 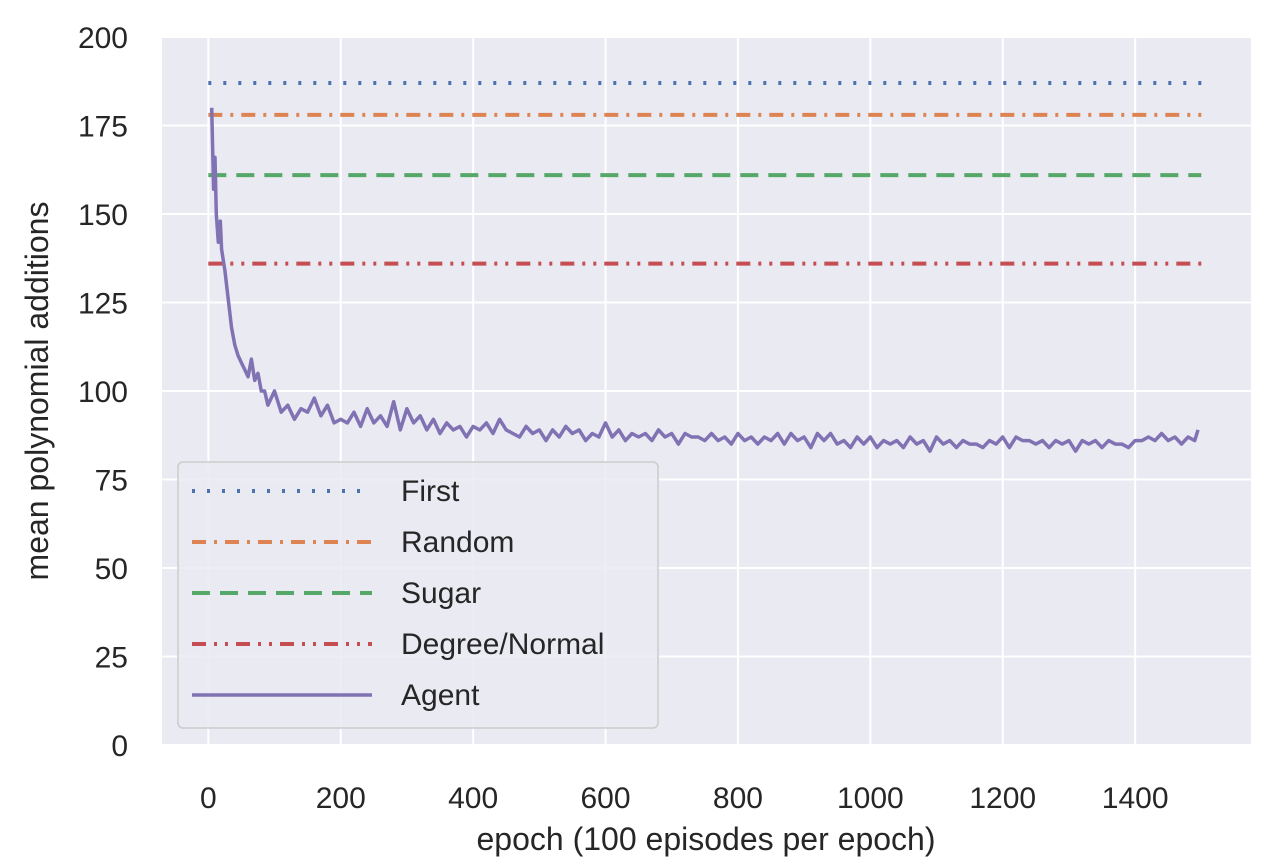 What do you see at coordinates (430, 491) in the screenshot?
I see `legend-label: First` at bounding box center [430, 491].